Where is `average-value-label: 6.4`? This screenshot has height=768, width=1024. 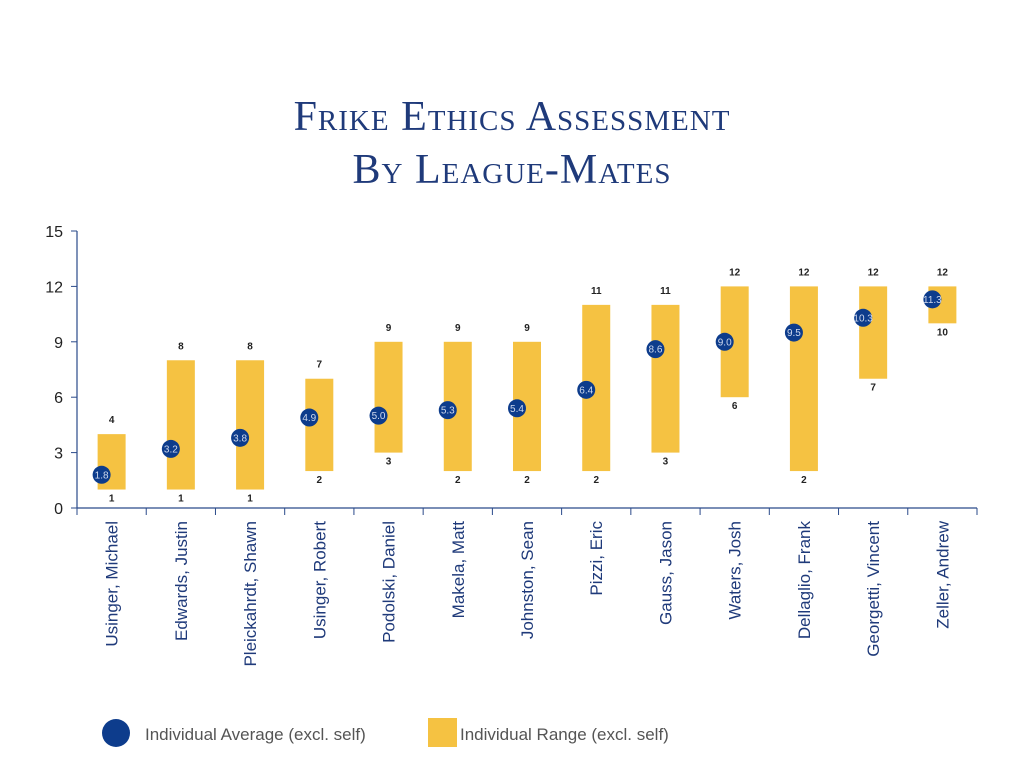
average-value-label: 6.4 is located at coordinates (586, 390).